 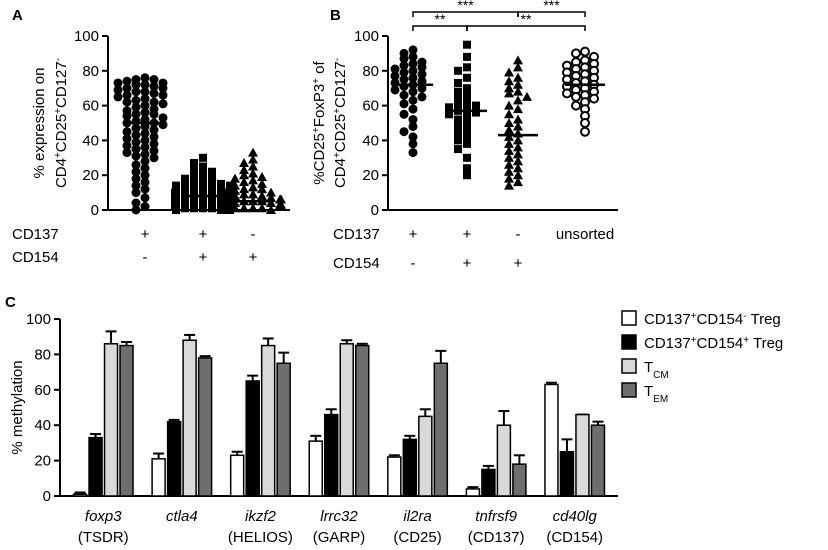 What do you see at coordinates (103, 537) in the screenshot?
I see `protein-label: (TSDR)` at bounding box center [103, 537].